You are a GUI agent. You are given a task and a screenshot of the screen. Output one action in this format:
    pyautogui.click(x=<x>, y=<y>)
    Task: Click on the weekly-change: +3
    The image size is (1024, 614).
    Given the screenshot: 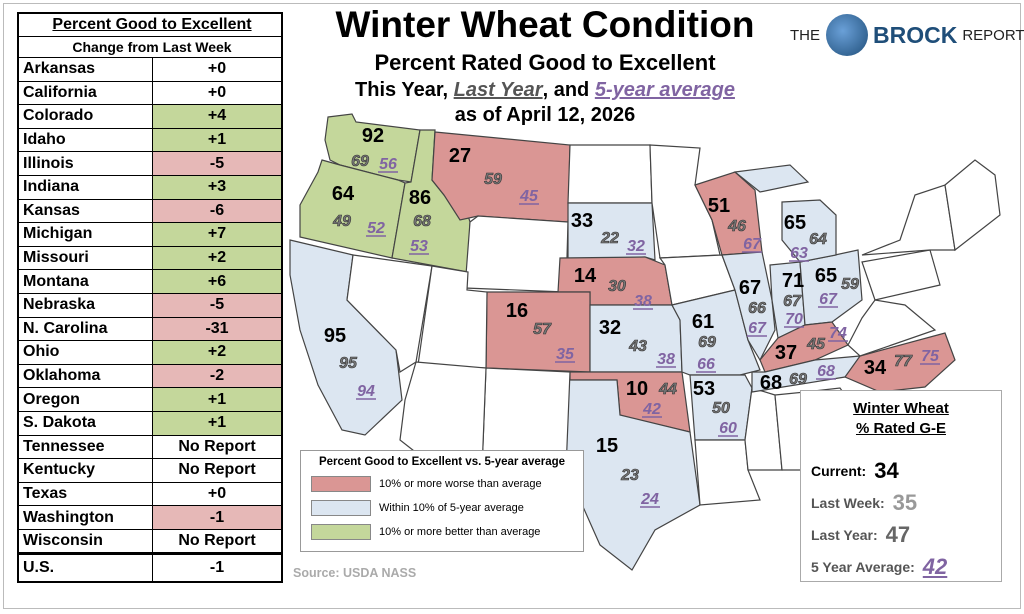 What is the action you would take?
    pyautogui.click(x=217, y=187)
    